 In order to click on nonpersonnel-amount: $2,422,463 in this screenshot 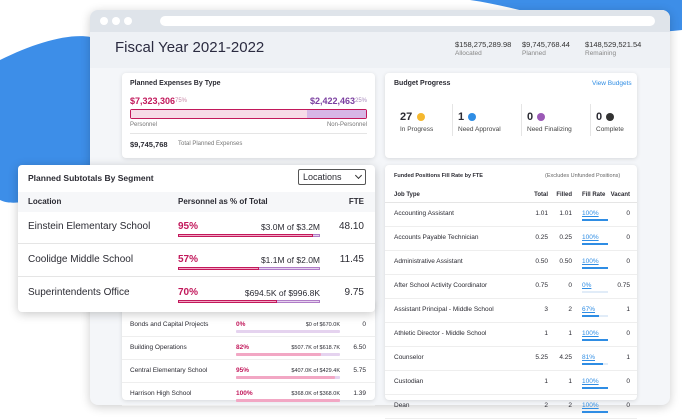, I will do `click(333, 101)`.